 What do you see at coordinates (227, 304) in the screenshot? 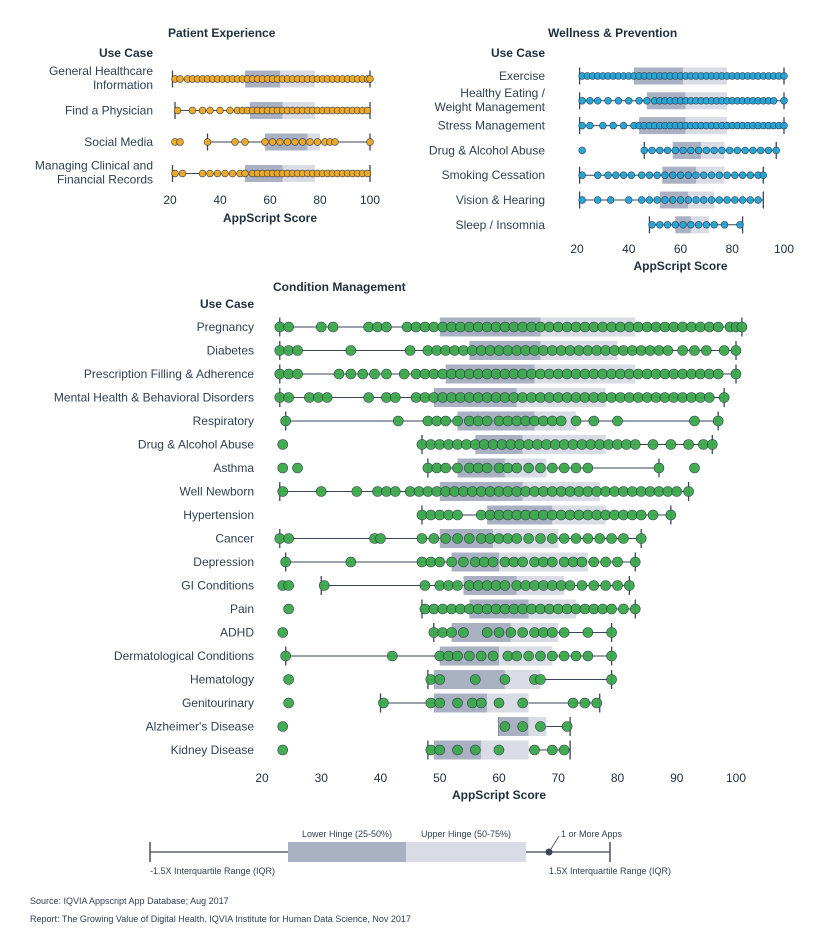
I see `row-header: Use Case` at bounding box center [227, 304].